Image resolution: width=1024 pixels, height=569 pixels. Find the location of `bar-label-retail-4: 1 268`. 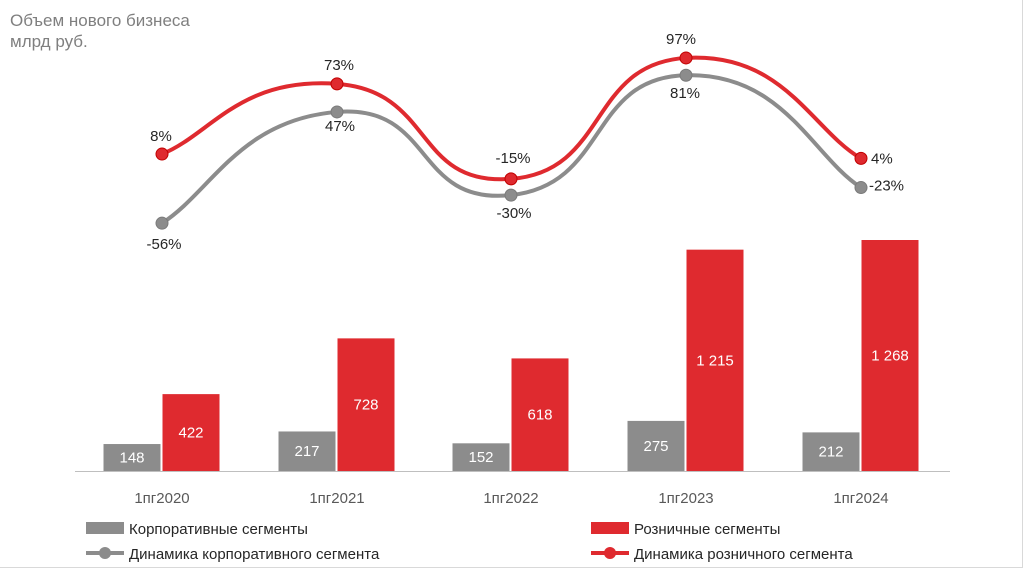

bar-label-retail-4: 1 268 is located at coordinates (890, 356).